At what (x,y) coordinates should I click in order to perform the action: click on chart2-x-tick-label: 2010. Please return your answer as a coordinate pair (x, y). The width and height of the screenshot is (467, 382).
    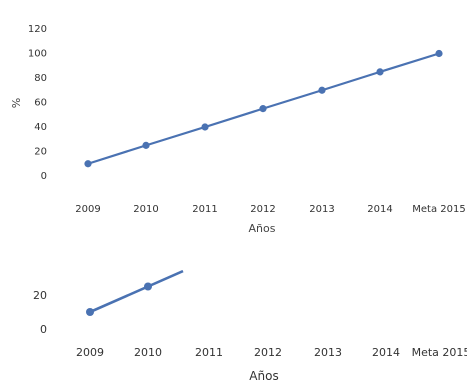
    Looking at the image, I should click on (148, 352).